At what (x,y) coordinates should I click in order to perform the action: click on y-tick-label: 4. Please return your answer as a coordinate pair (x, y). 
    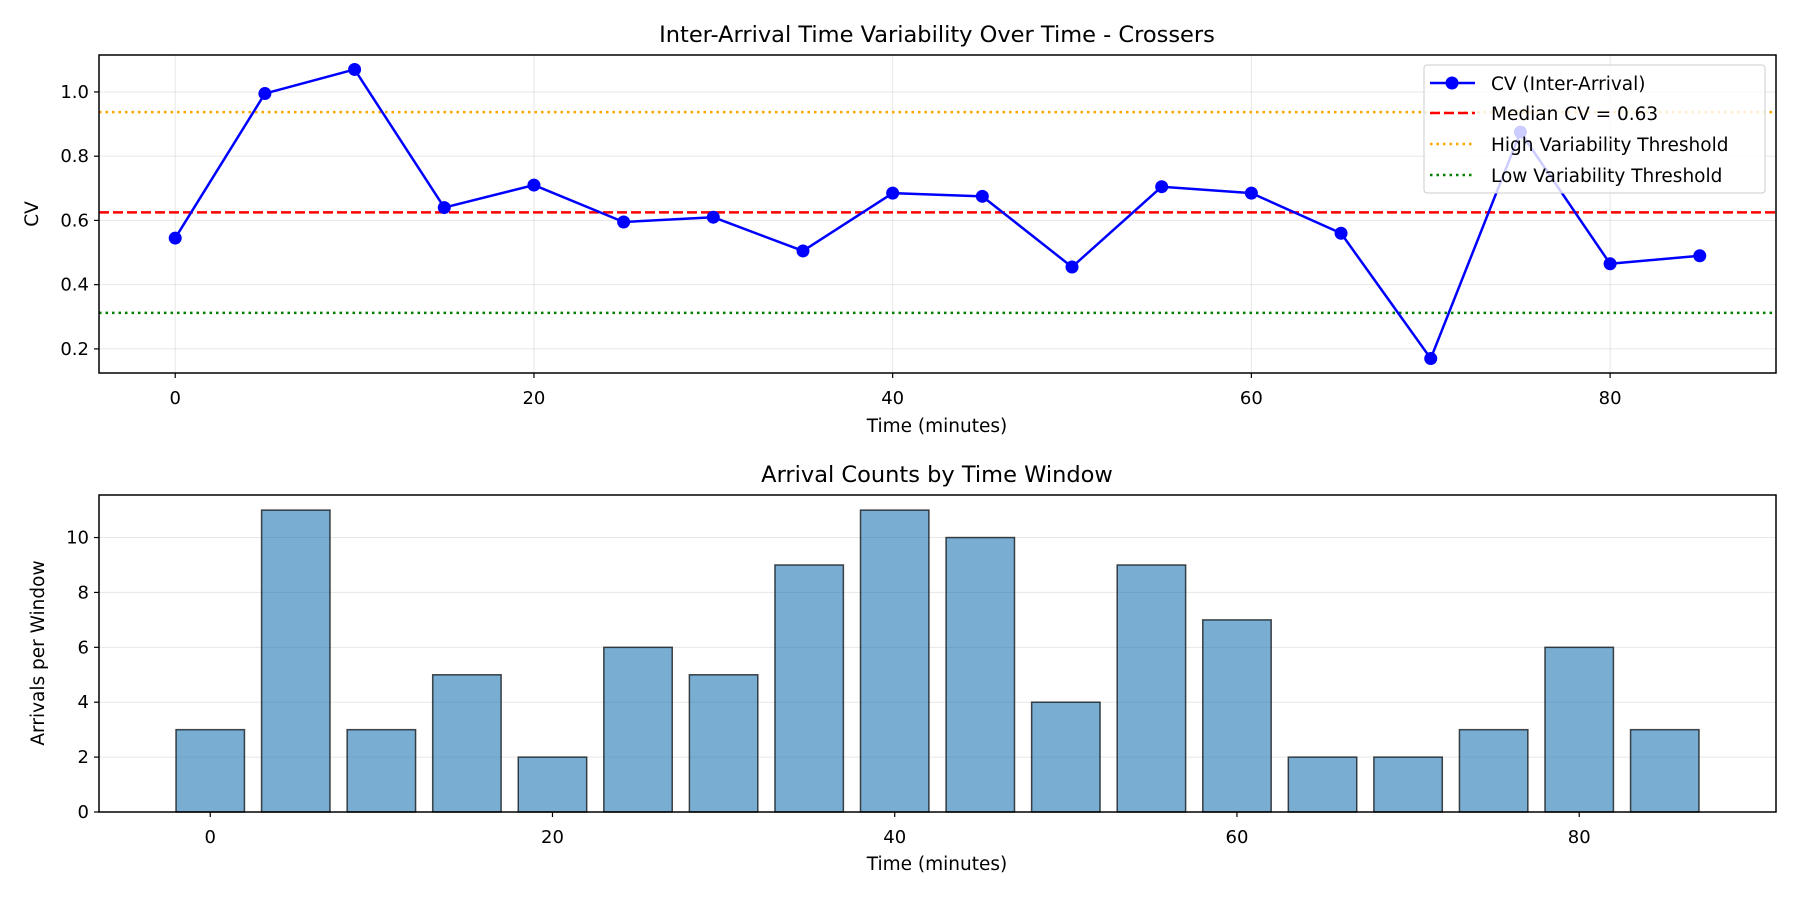
    Looking at the image, I should click on (83, 702).